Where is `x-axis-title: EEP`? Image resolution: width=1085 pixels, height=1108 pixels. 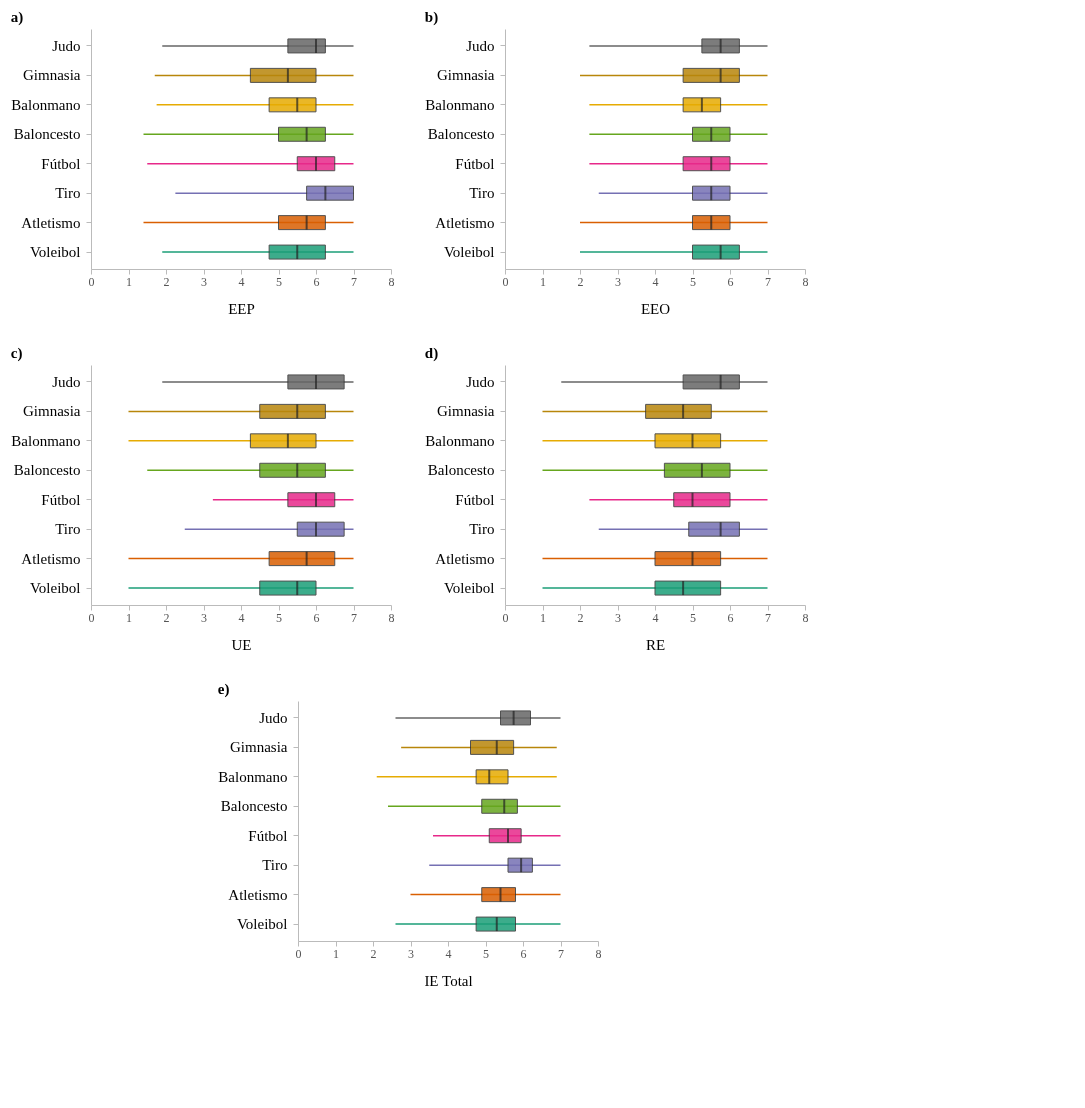
x-axis-title: EEP is located at coordinates (241, 308).